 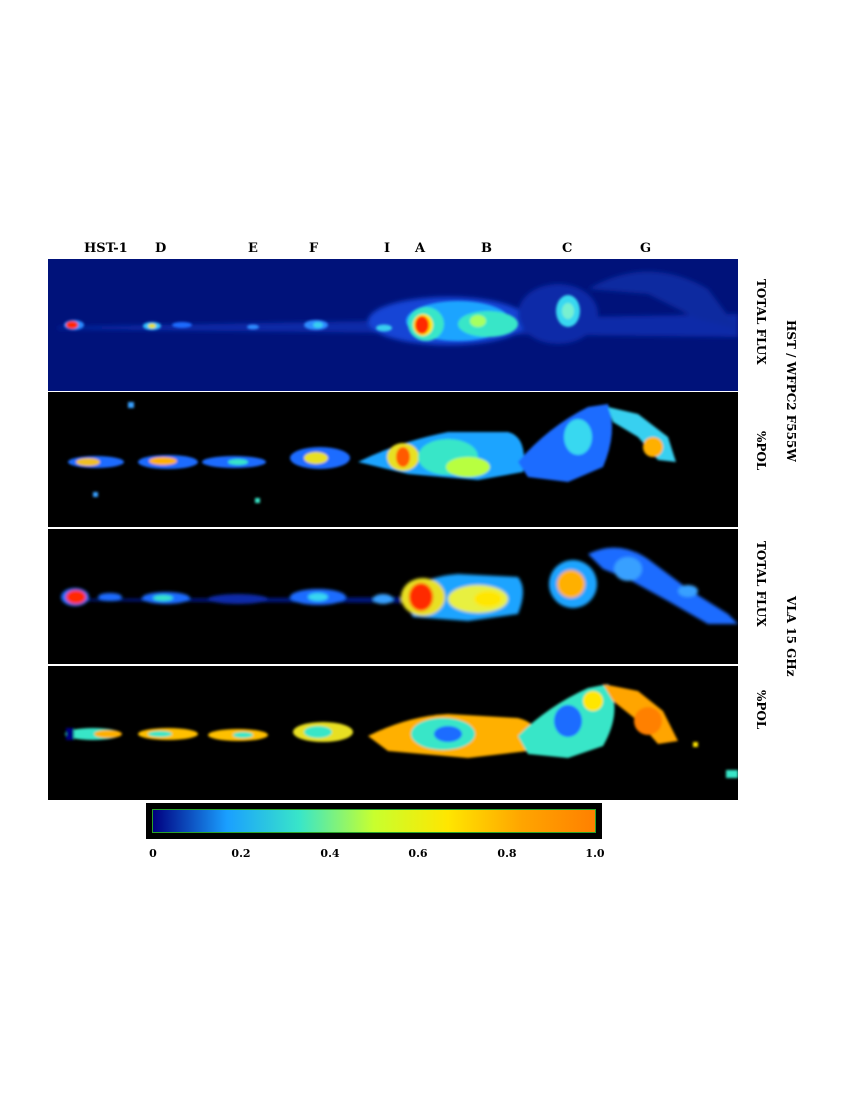 I want to click on vla-pol-panel, so click(x=393, y=733).